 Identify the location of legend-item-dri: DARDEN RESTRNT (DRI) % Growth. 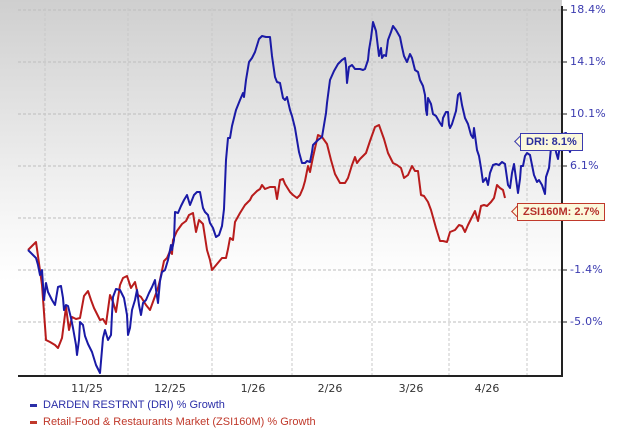
(127, 405).